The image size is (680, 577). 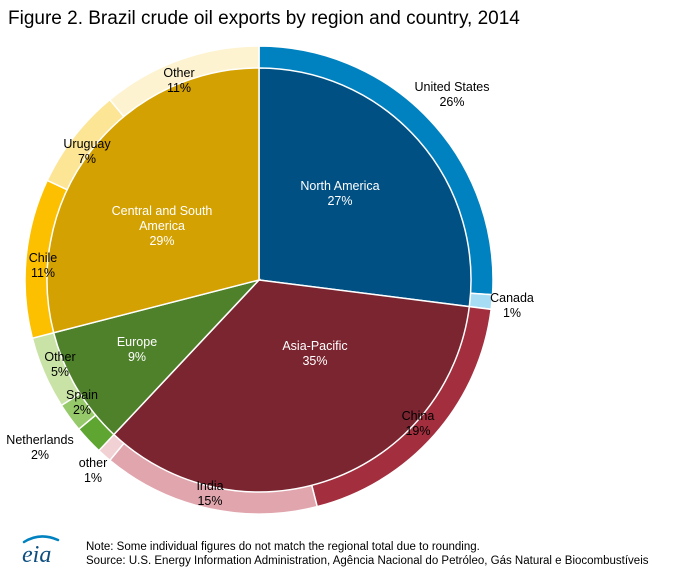 What do you see at coordinates (93, 470) in the screenshot?
I see `outer-label-other-4: other 1%` at bounding box center [93, 470].